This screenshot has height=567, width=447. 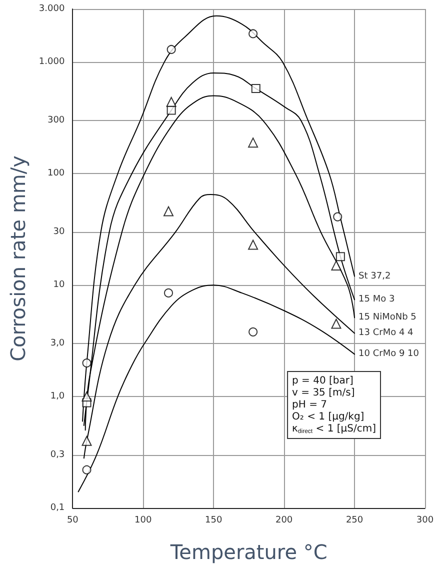 I want to click on x-tick-label: 100, so click(x=143, y=521).